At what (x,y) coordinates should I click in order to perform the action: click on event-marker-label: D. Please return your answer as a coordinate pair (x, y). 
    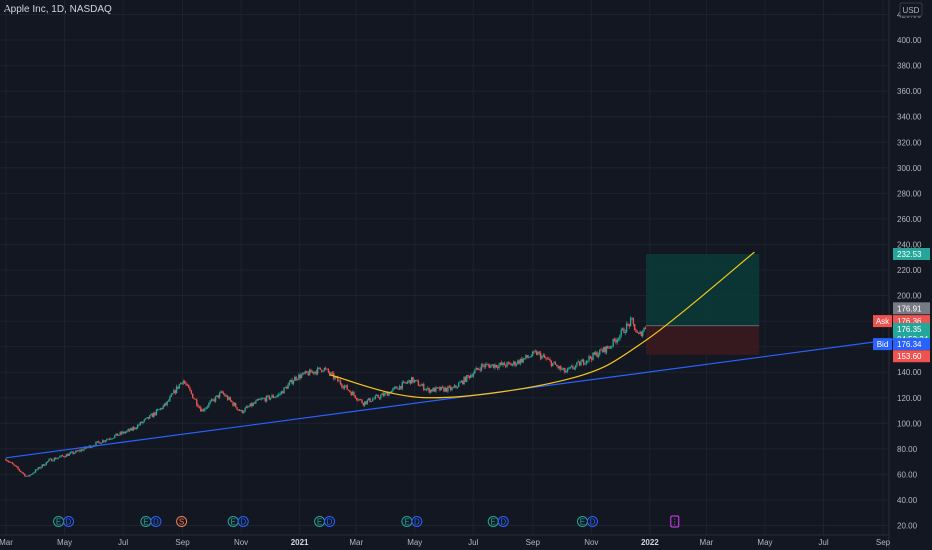
    Looking at the image, I should click on (243, 522).